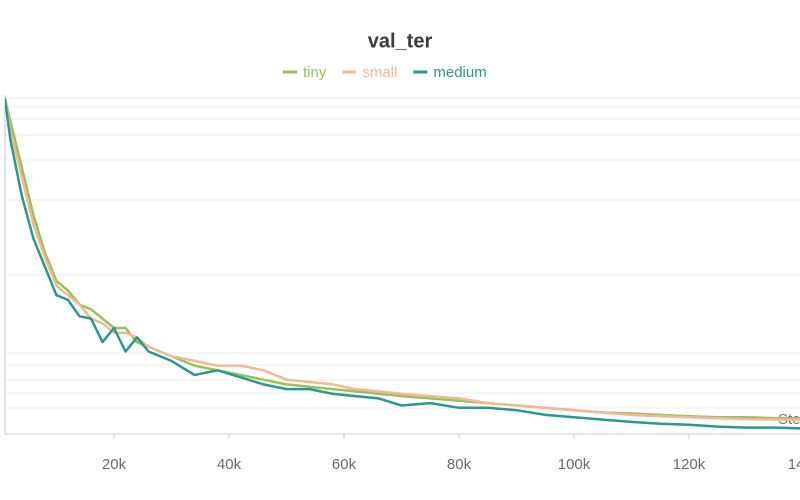 The width and height of the screenshot is (800, 500). What do you see at coordinates (379, 72) in the screenshot?
I see `legend-label: small` at bounding box center [379, 72].